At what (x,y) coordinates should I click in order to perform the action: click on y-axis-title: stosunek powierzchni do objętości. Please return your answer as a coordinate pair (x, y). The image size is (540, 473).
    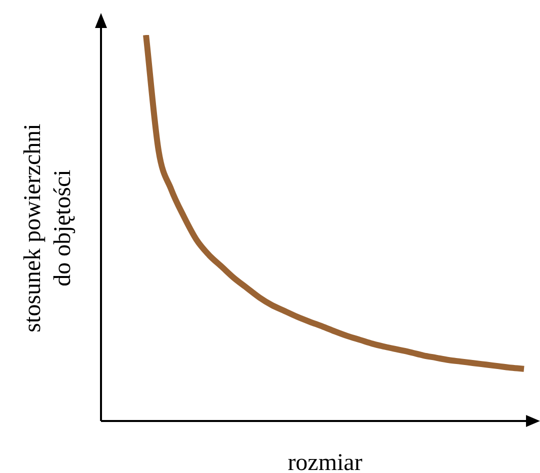
    Looking at the image, I should click on (48, 227).